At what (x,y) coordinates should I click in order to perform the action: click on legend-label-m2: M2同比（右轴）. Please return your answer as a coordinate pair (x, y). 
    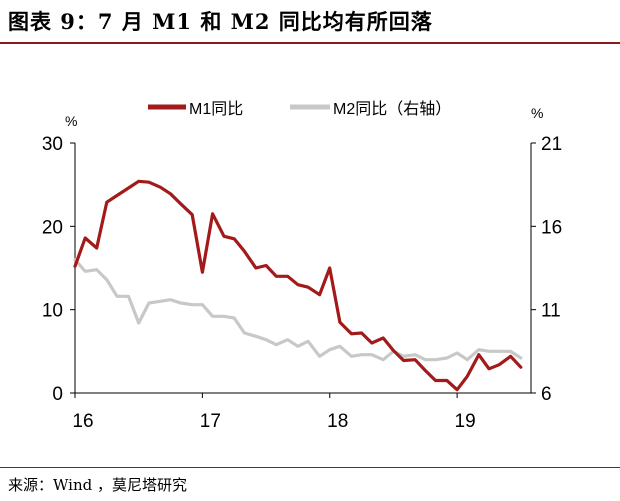
    Looking at the image, I should click on (392, 109).